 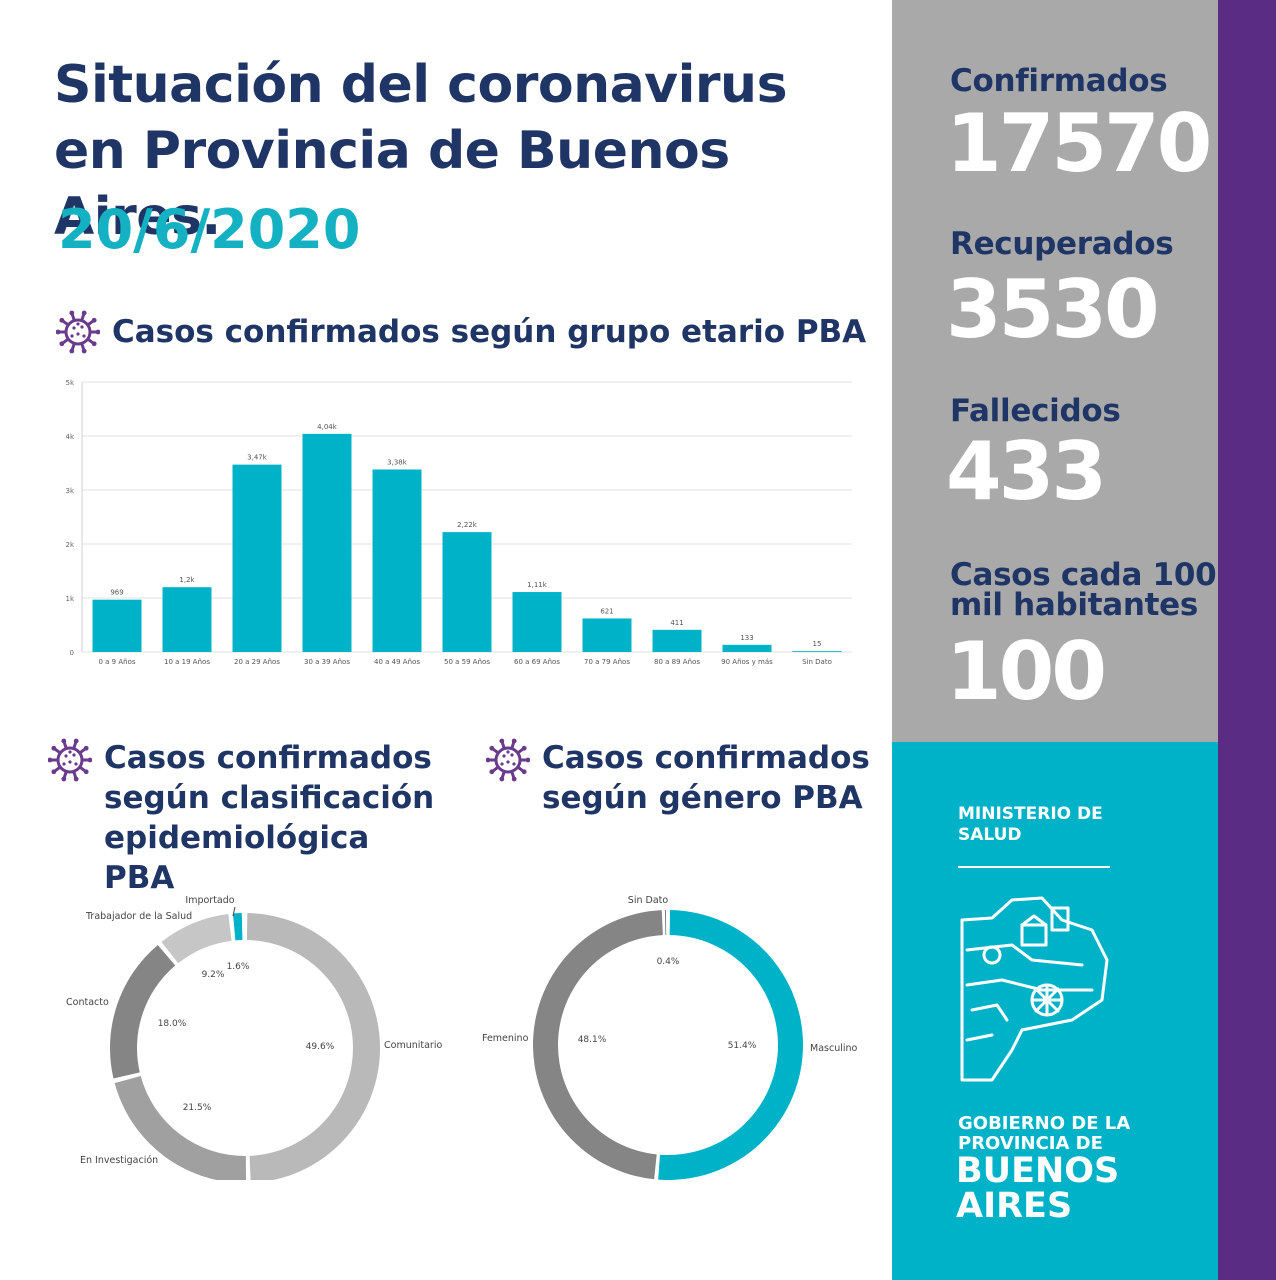 What do you see at coordinates (234, 911) in the screenshot?
I see `leader-line` at bounding box center [234, 911].